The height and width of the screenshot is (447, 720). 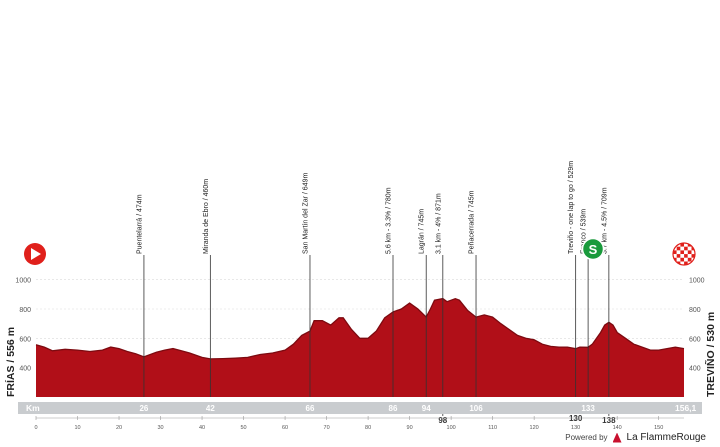 I want to click on y-tick-label-right: 600, so click(x=695, y=339).